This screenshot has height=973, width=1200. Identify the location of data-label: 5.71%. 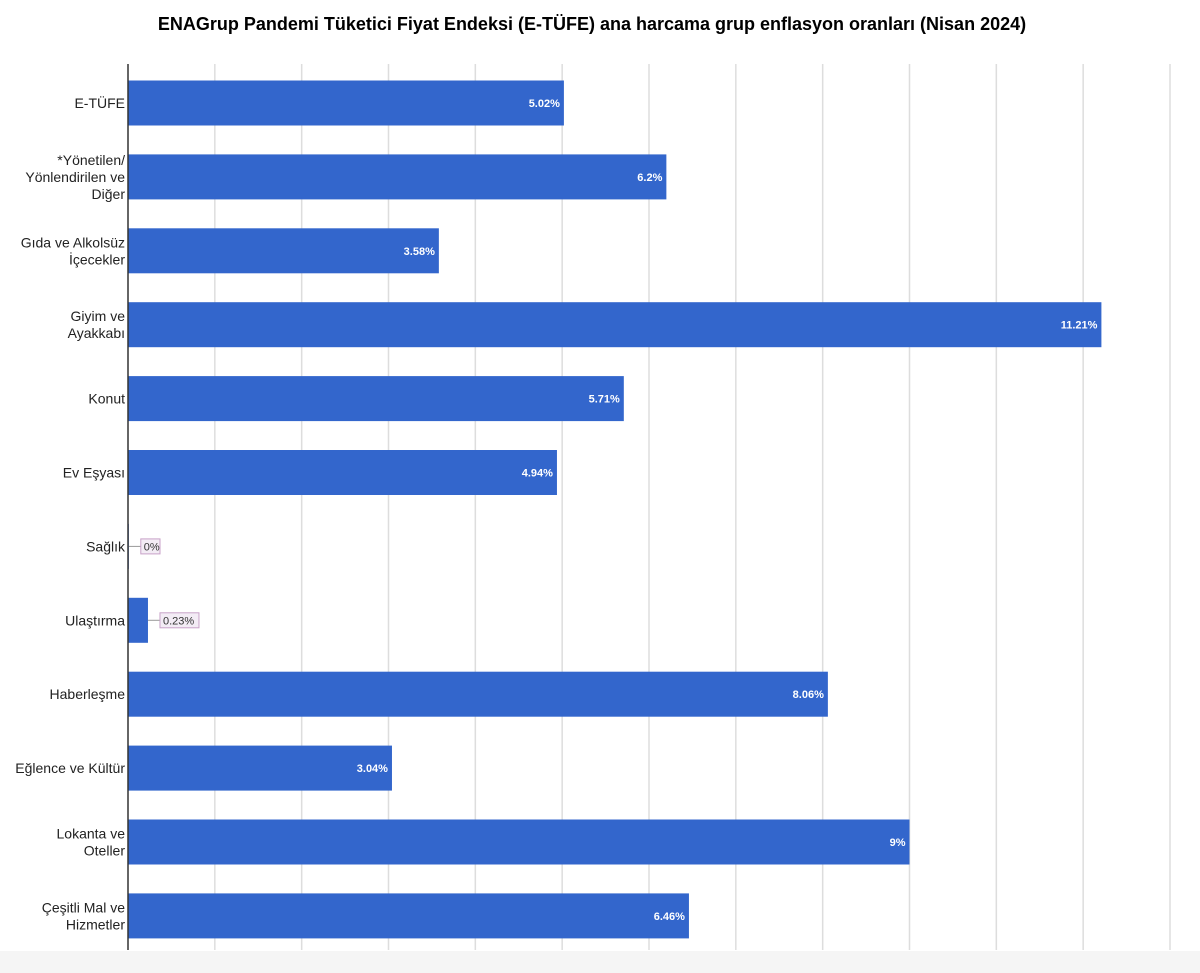
(604, 400).